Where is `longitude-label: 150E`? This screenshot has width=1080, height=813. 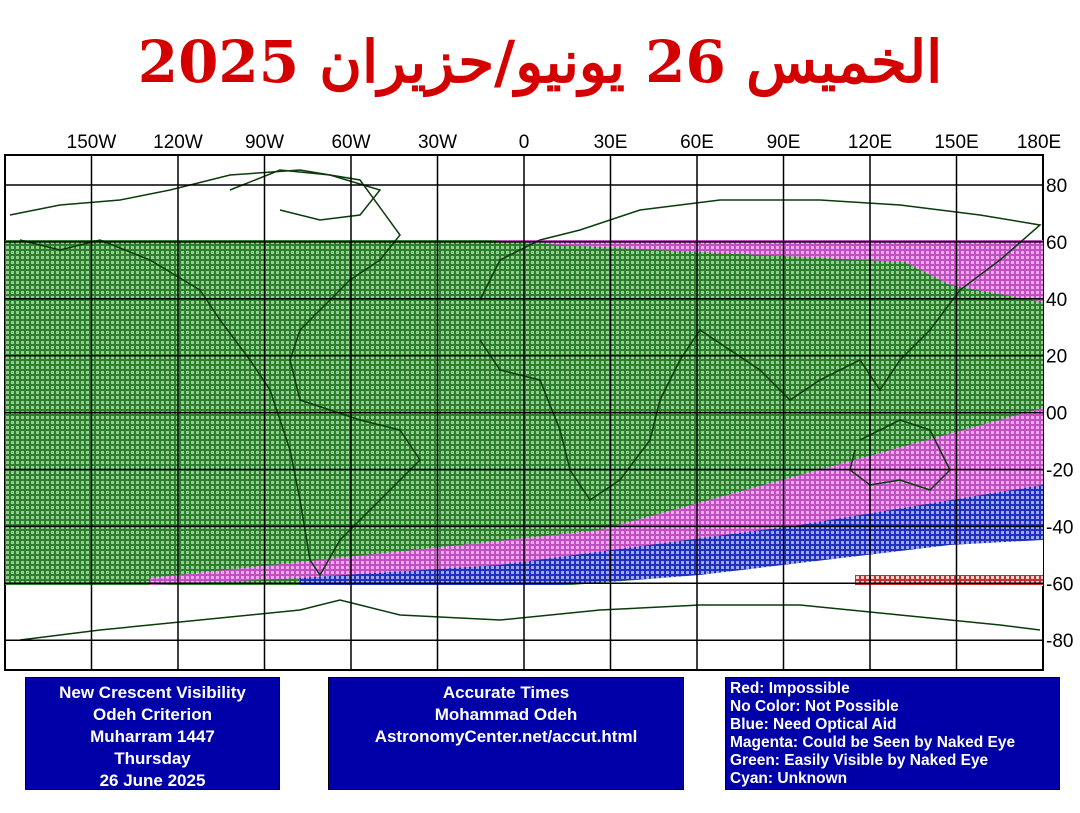
longitude-label: 150E is located at coordinates (956, 142).